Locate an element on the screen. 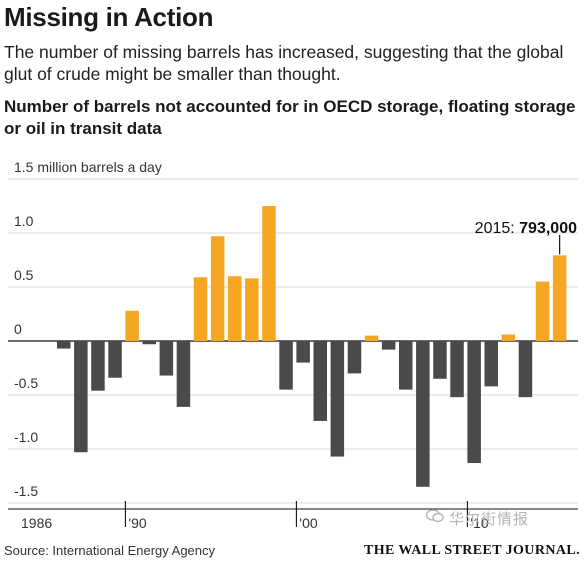 The width and height of the screenshot is (586, 563). x-tick-label: '10 is located at coordinates (479, 523).